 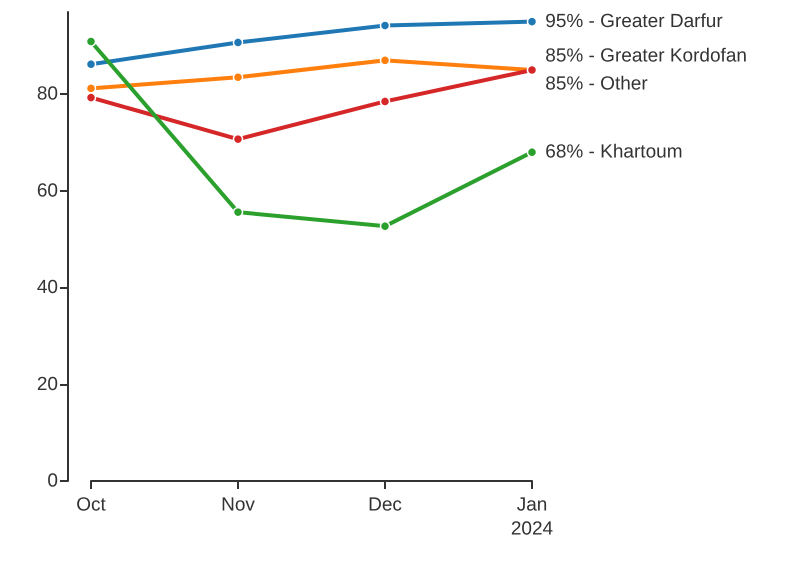 I want to click on y-tick-label: 60, so click(x=47, y=191).